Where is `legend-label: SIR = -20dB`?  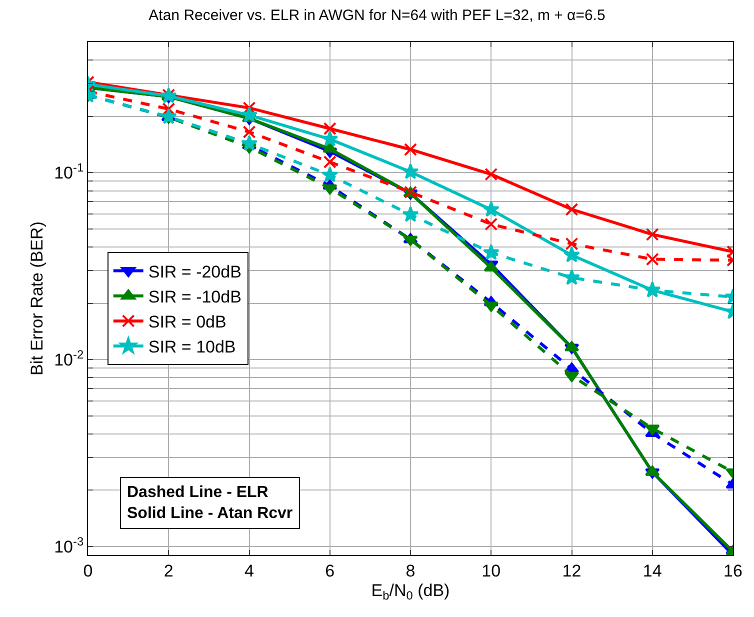 legend-label: SIR = -20dB is located at coordinates (195, 272).